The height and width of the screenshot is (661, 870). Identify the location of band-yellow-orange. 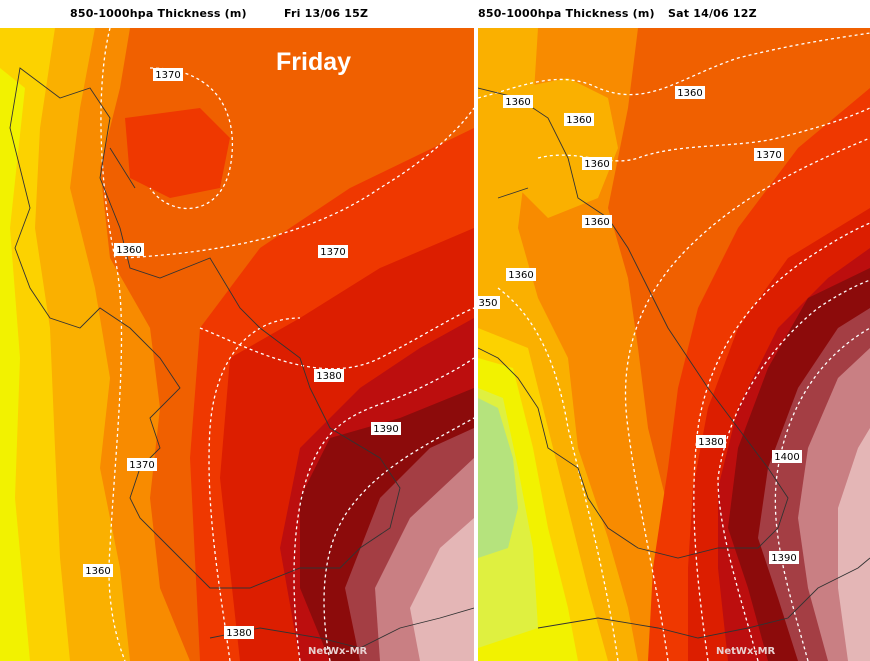
(35, 344).